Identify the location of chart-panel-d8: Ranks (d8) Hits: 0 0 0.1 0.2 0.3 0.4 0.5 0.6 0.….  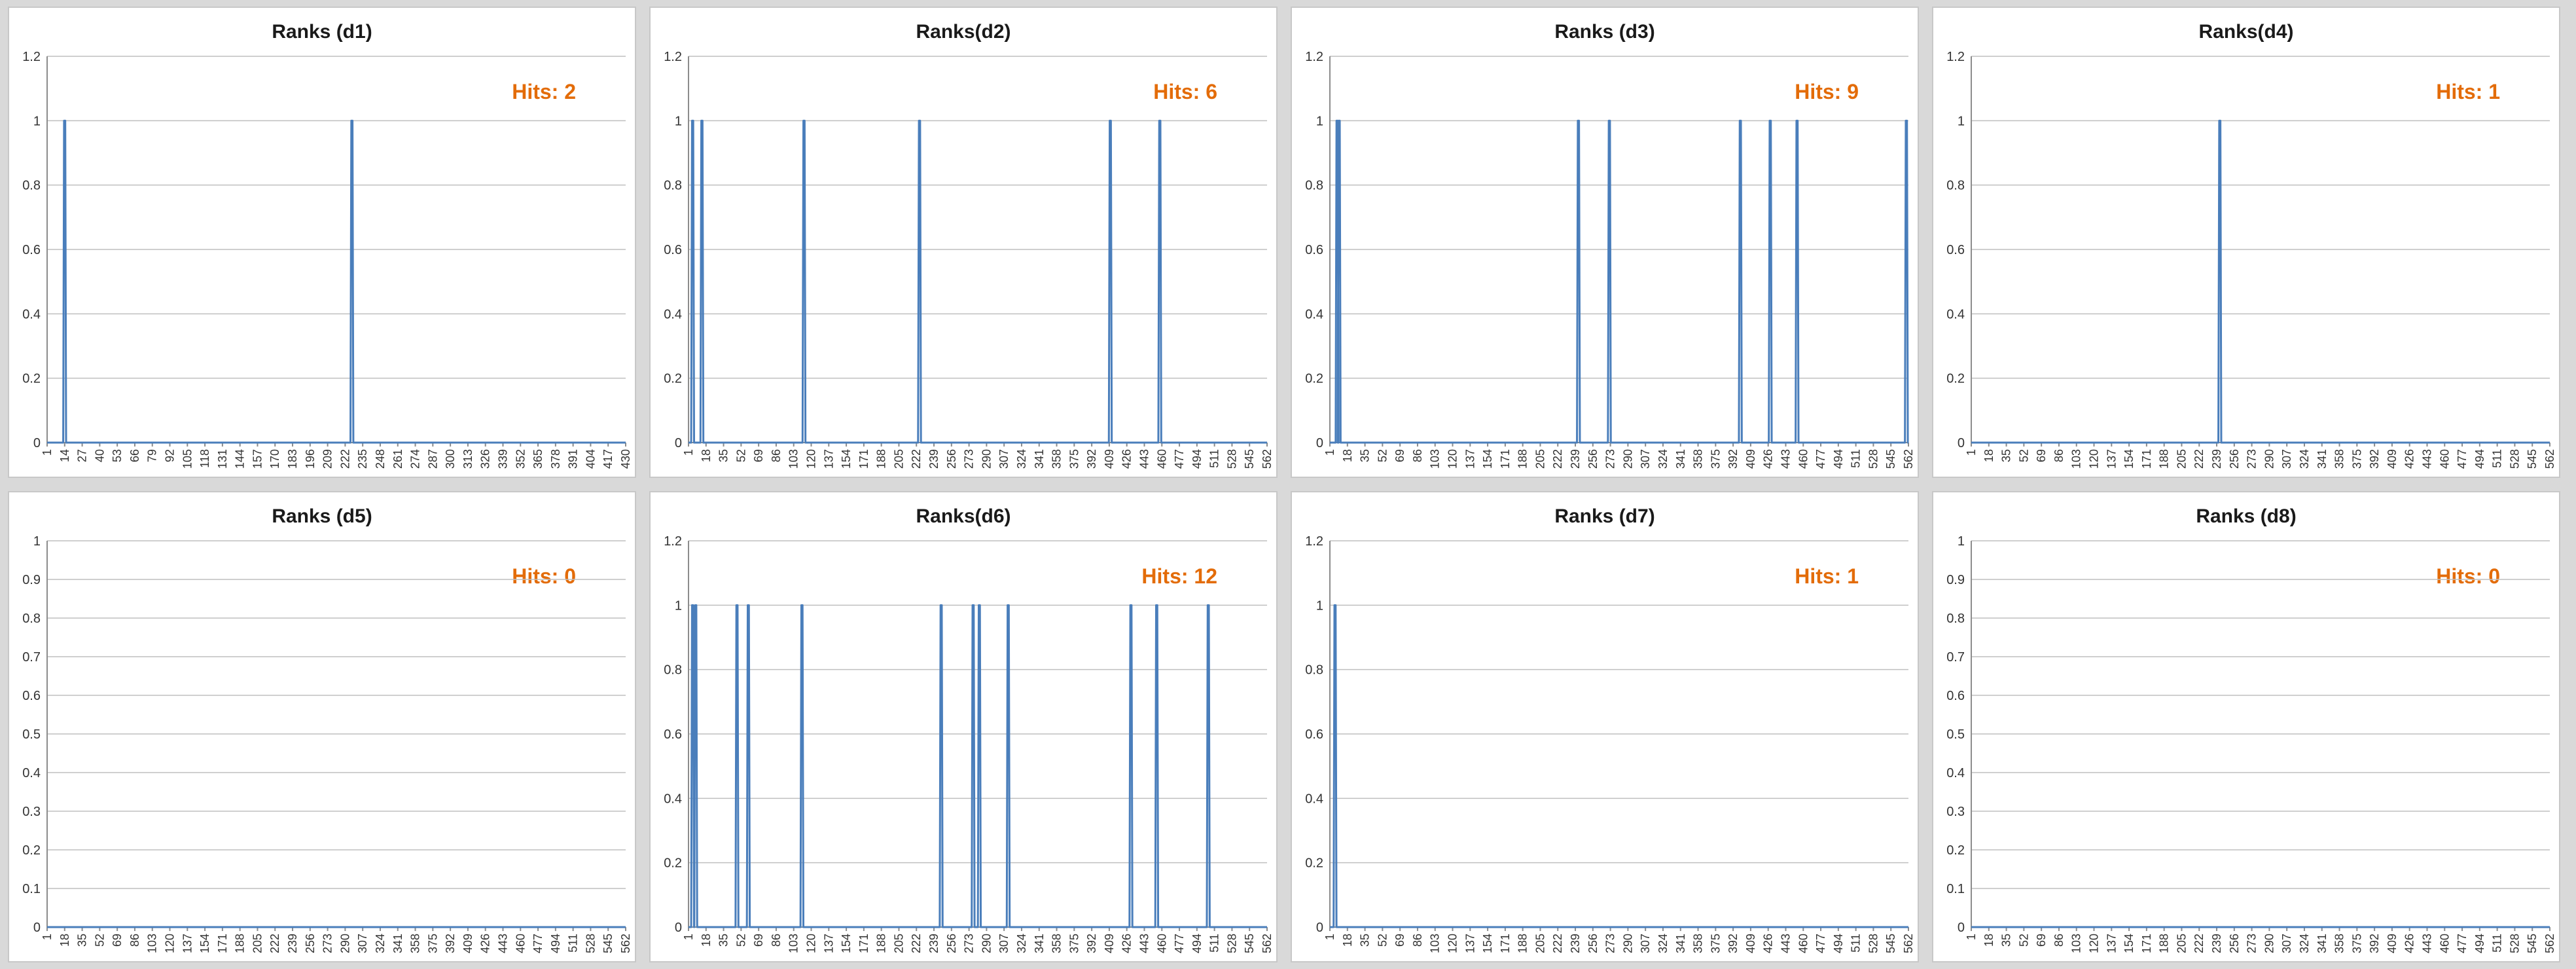
(2246, 726).